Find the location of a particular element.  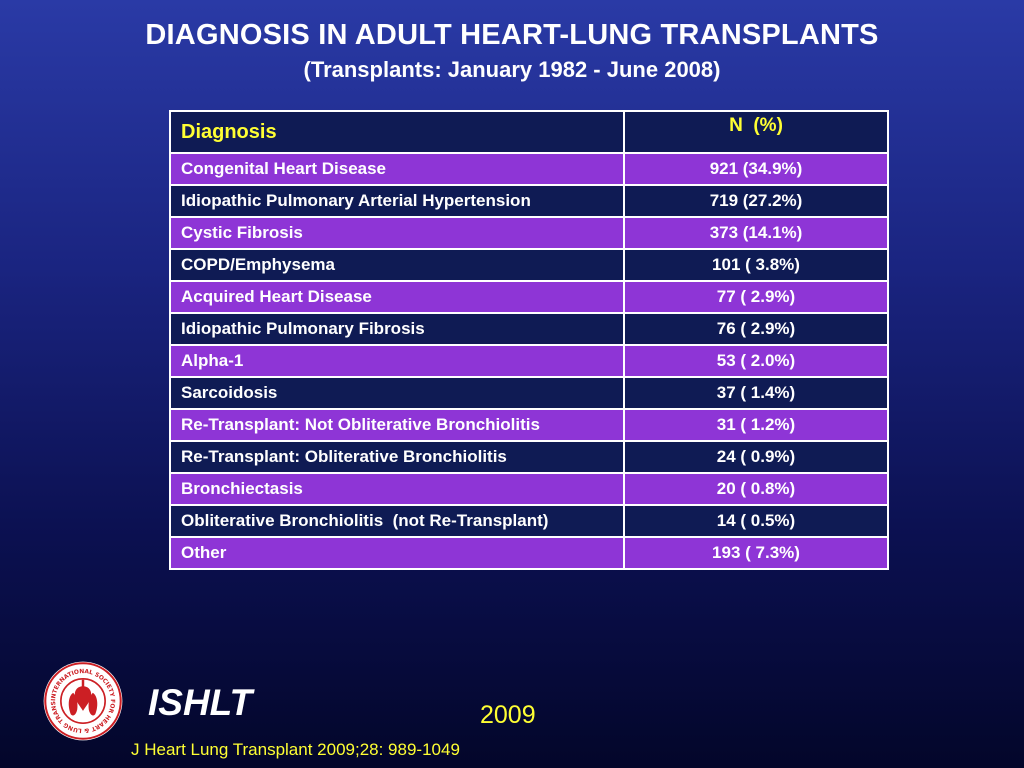

table-row: Congenital Heart Disease 921 (34.9%) is located at coordinates (529, 169).